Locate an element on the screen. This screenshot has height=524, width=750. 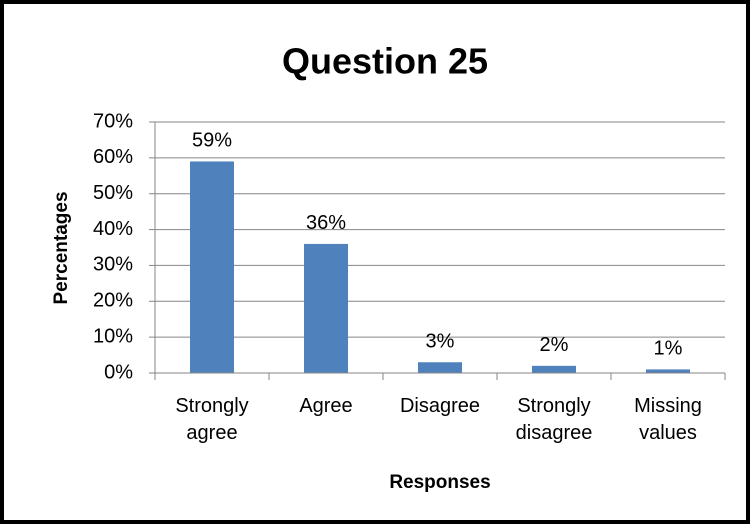
x-tick-label: Strongly agree is located at coordinates (212, 419).